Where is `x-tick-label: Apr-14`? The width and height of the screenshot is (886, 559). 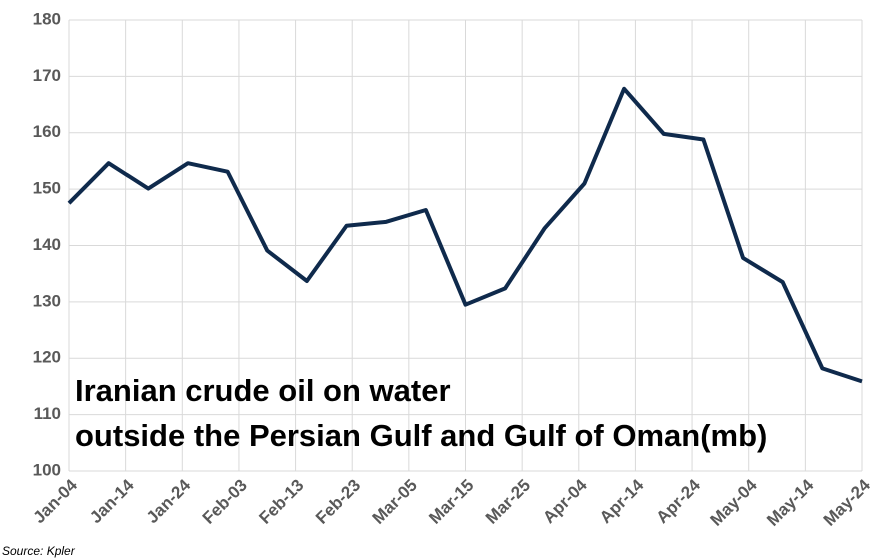 x-tick-label: Apr-14 is located at coordinates (622, 501).